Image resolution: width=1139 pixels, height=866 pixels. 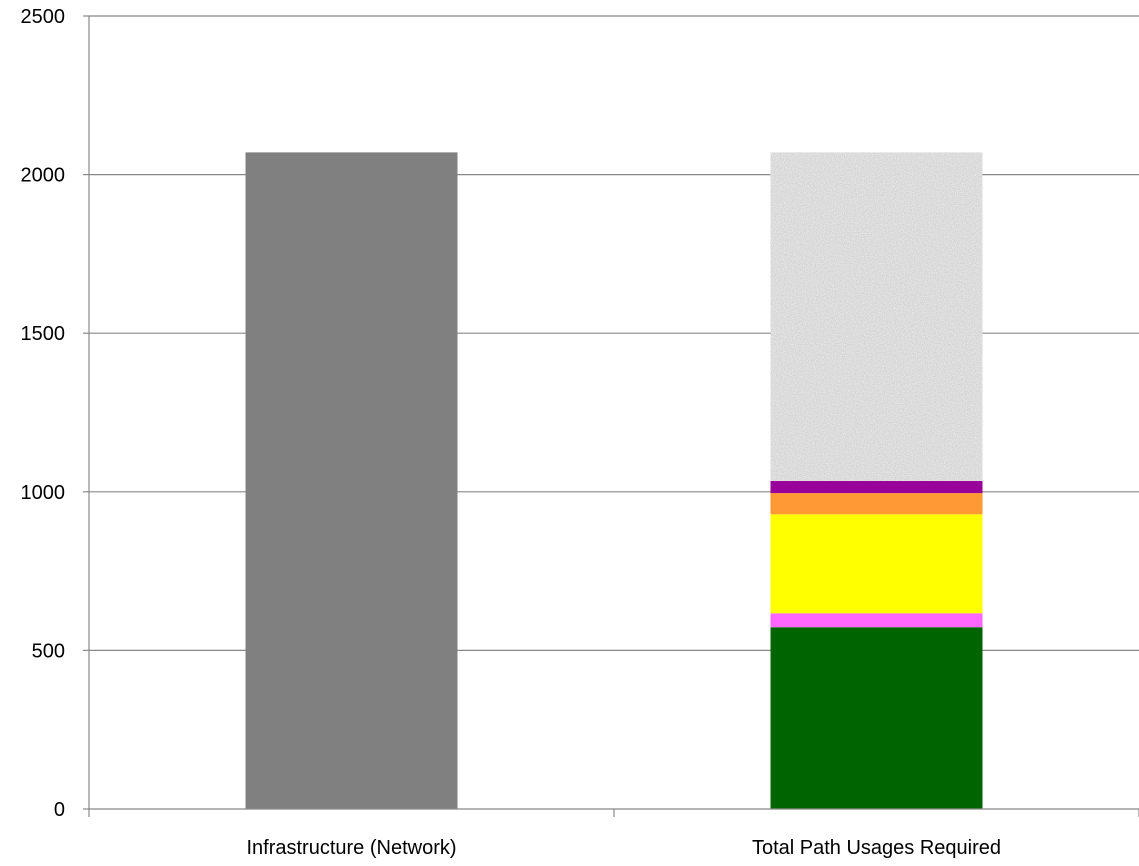 What do you see at coordinates (43, 17) in the screenshot?
I see `y-tick-label: 2500` at bounding box center [43, 17].